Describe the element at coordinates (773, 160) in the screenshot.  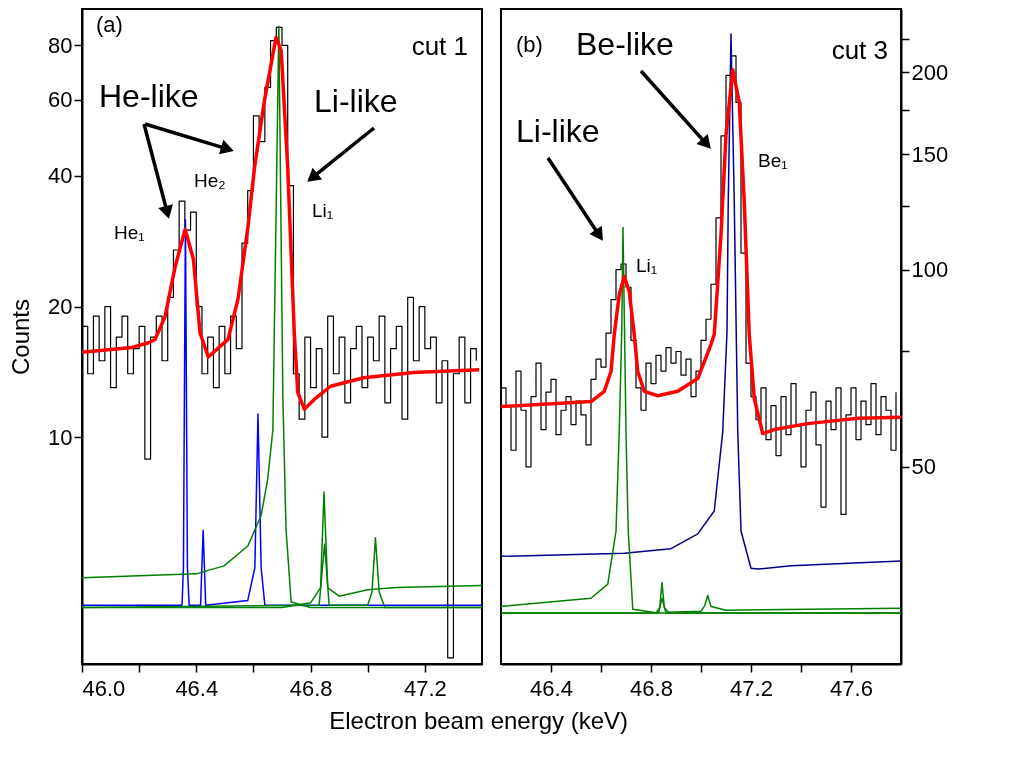
I see `annotation: Be₁` at that location.